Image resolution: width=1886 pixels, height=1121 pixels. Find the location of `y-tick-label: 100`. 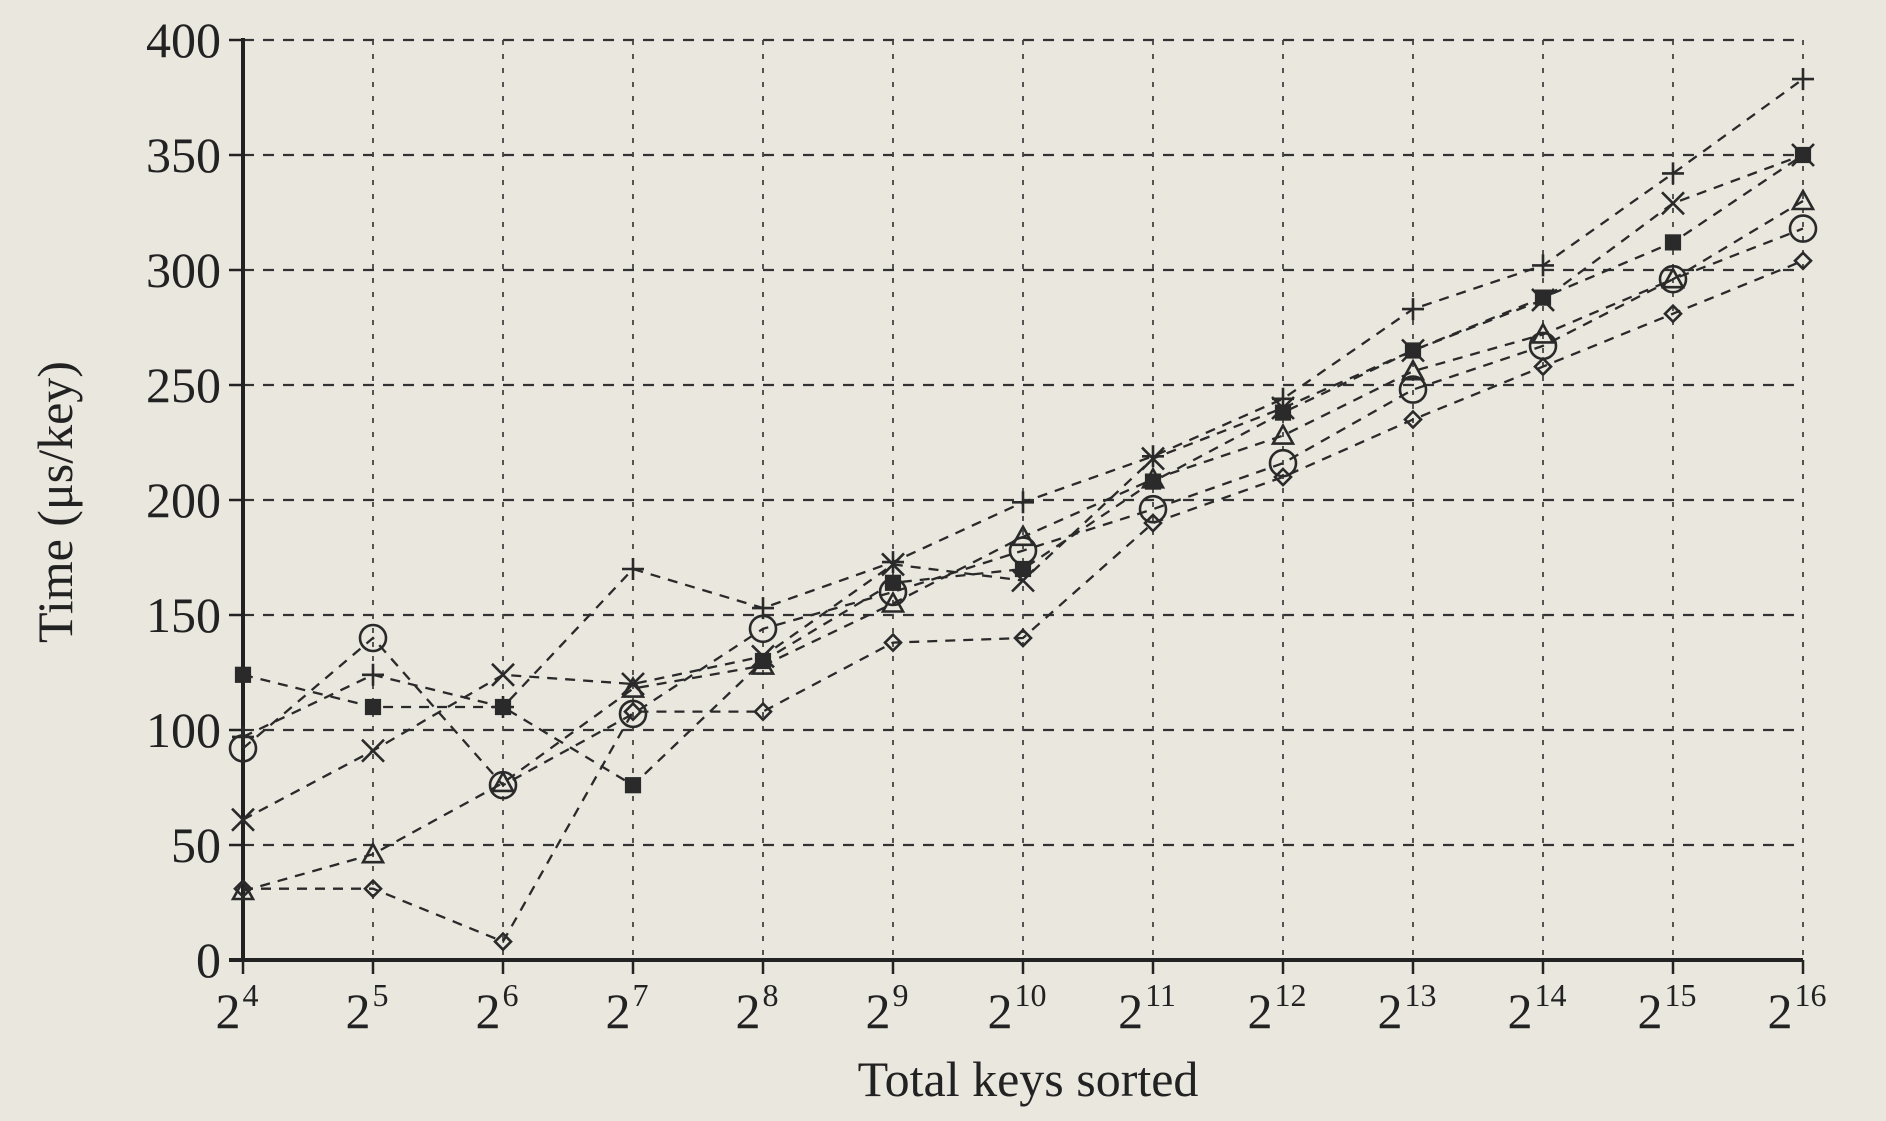

y-tick-label: 100 is located at coordinates (183, 730).